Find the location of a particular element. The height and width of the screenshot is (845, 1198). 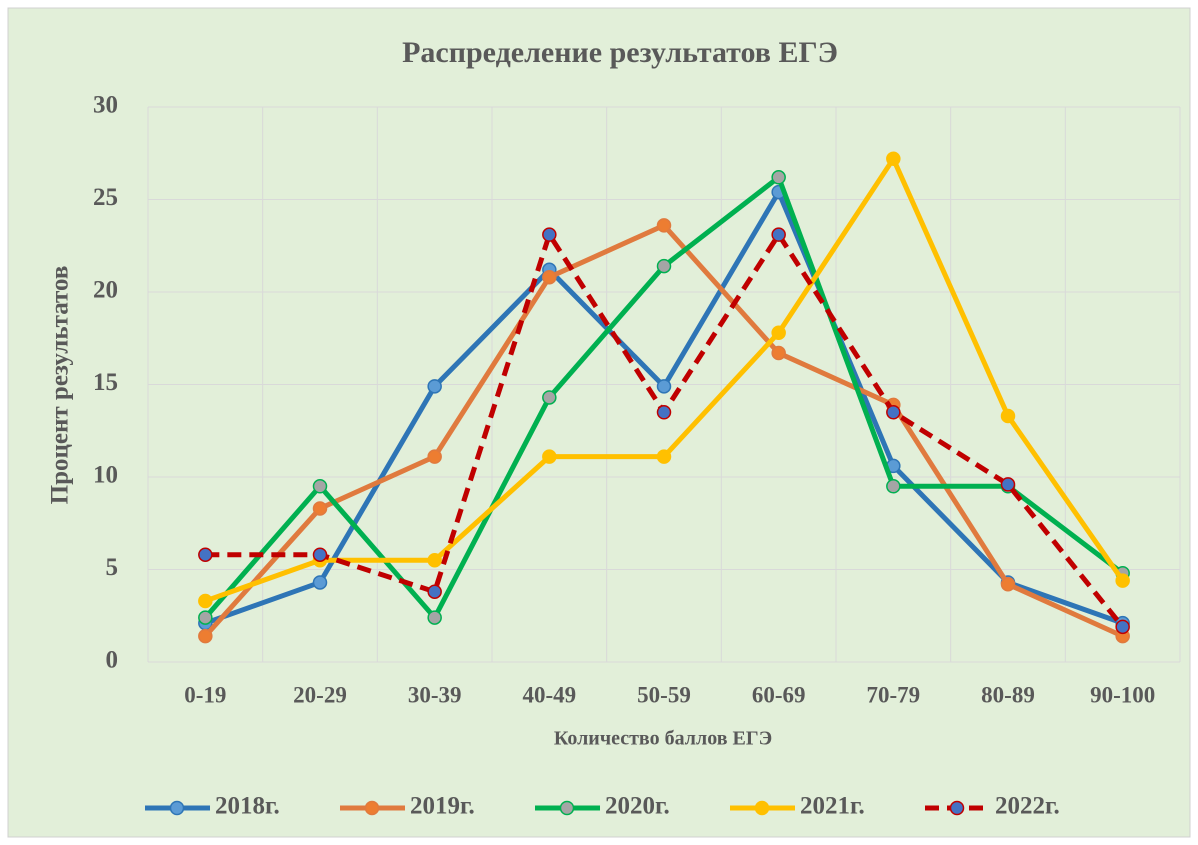

y-tick-label: 30 is located at coordinates (105, 105).